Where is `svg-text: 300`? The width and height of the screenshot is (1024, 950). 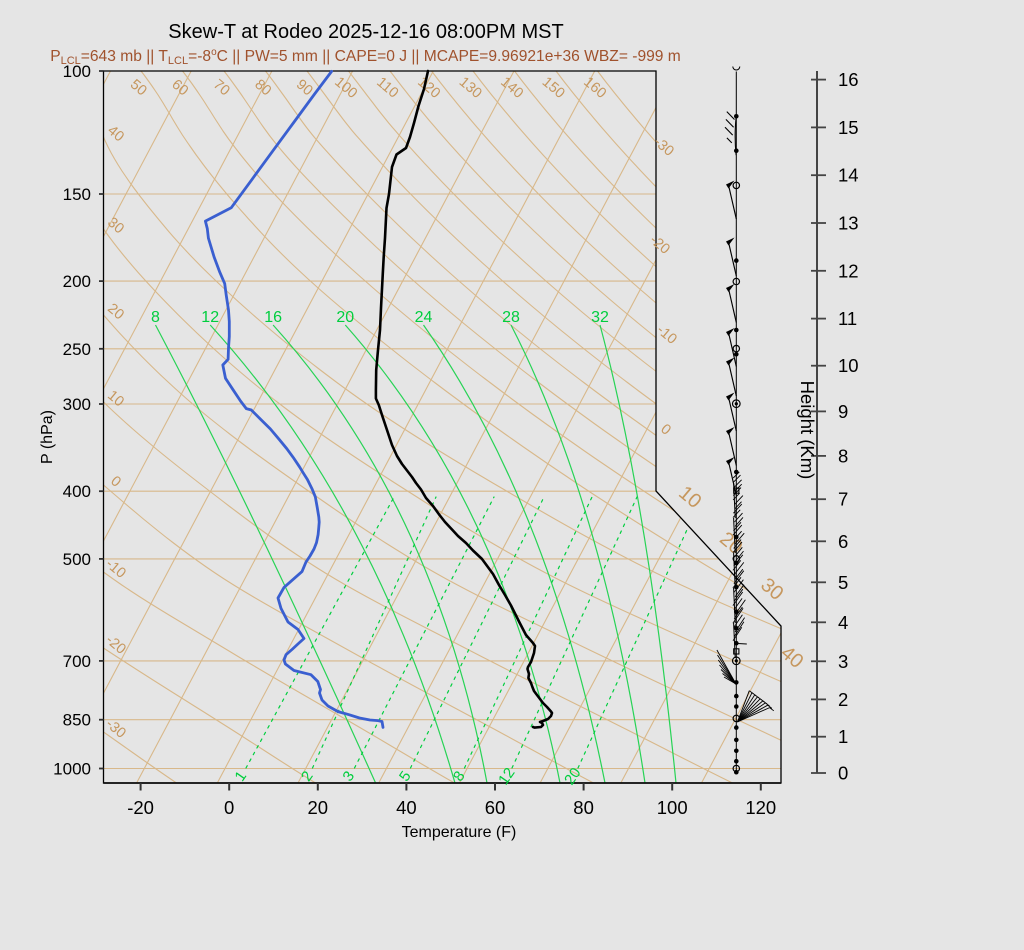
svg-text: 300 is located at coordinates (77, 404).